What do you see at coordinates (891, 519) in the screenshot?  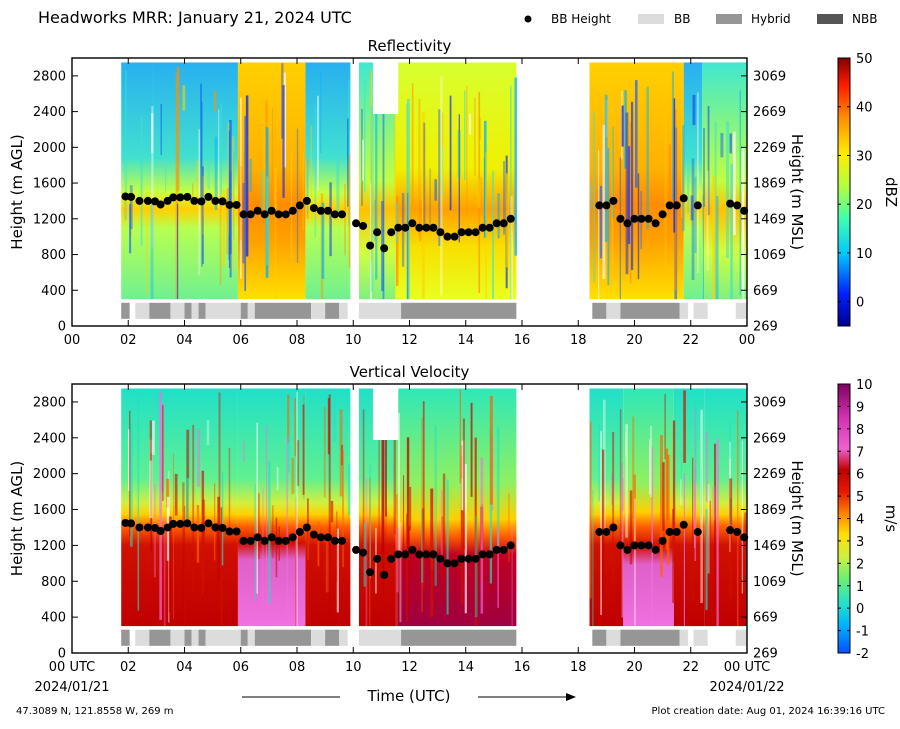 I see `colorbar-label: m/s` at bounding box center [891, 519].